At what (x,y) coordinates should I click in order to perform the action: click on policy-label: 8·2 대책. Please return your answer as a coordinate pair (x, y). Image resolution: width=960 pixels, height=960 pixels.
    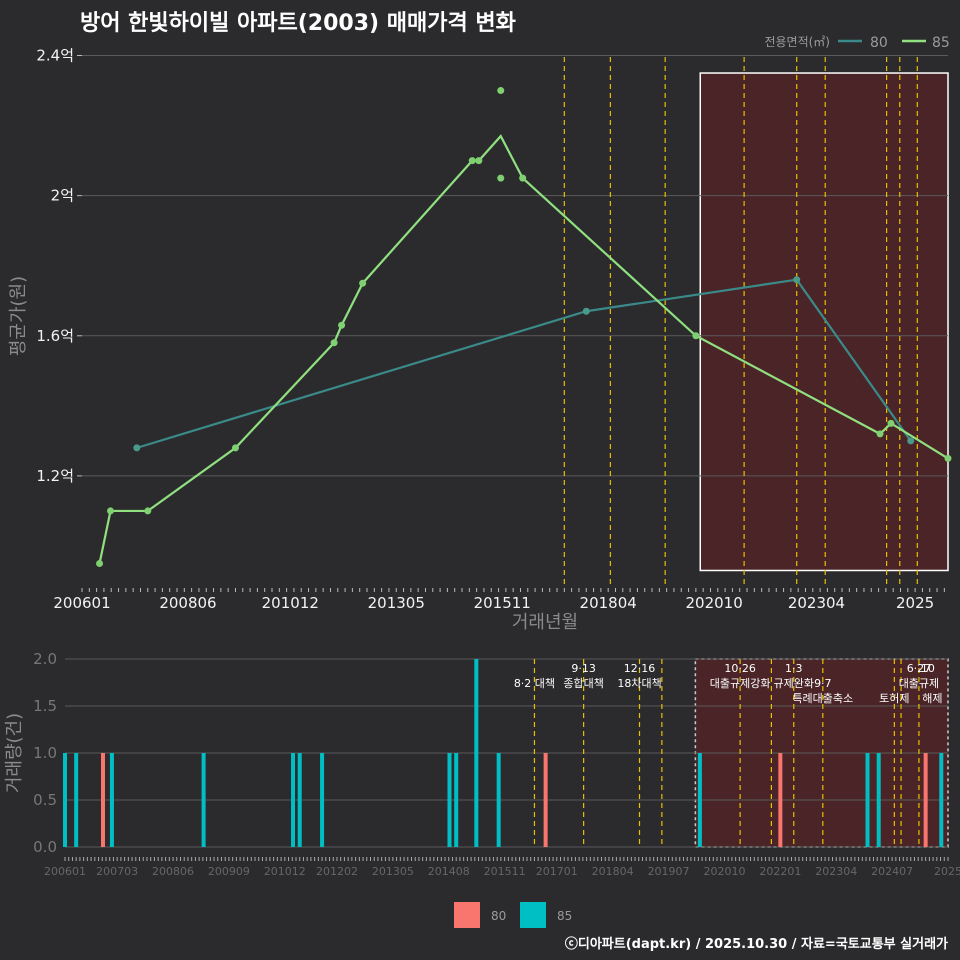
    Looking at the image, I should click on (534, 683).